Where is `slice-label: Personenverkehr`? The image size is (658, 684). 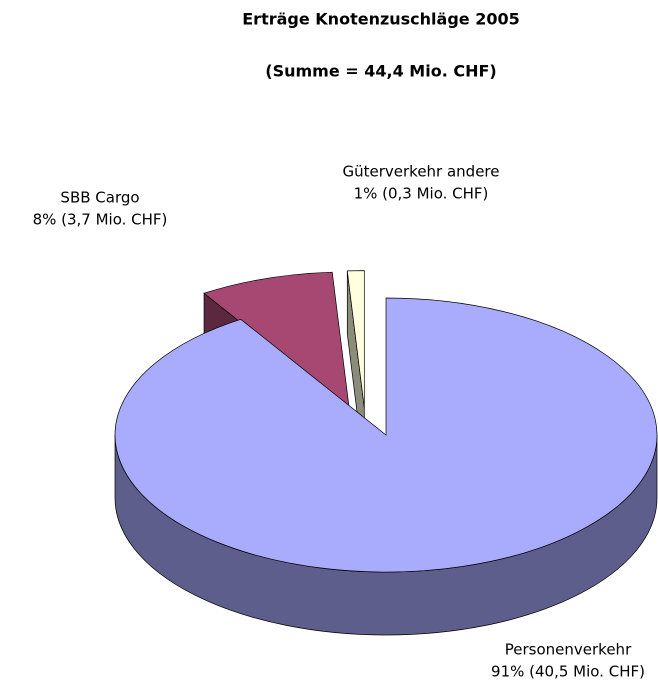 slice-label: Personenverkehr is located at coordinates (568, 650).